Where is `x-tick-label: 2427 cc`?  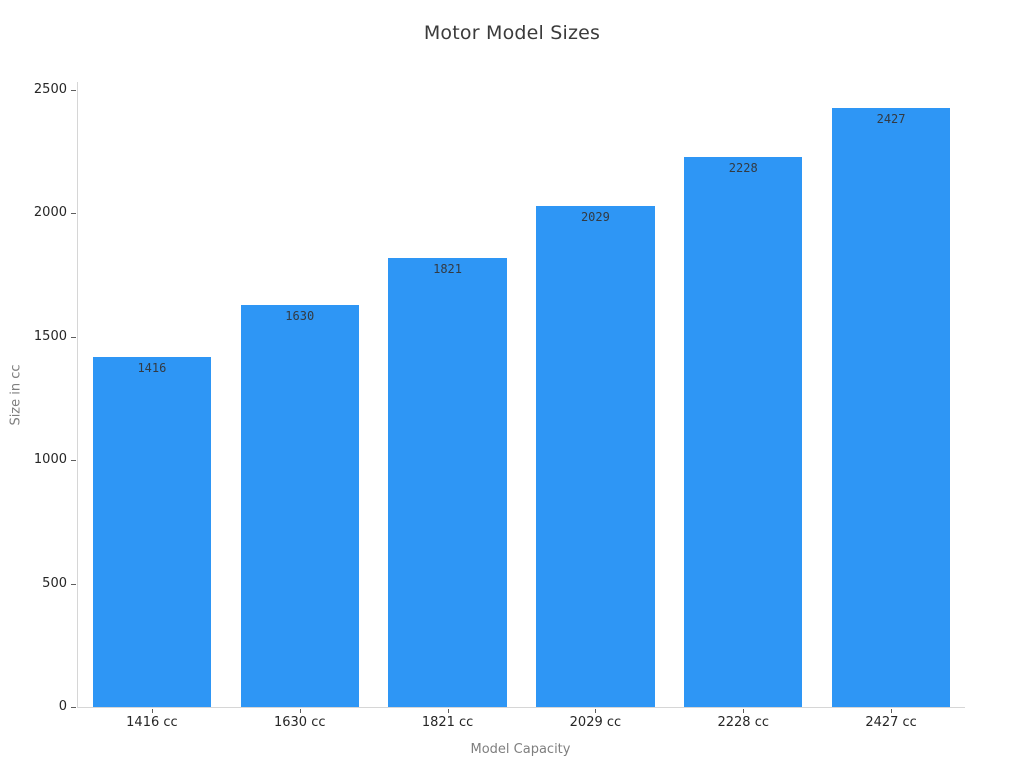 x-tick-label: 2427 cc is located at coordinates (891, 722).